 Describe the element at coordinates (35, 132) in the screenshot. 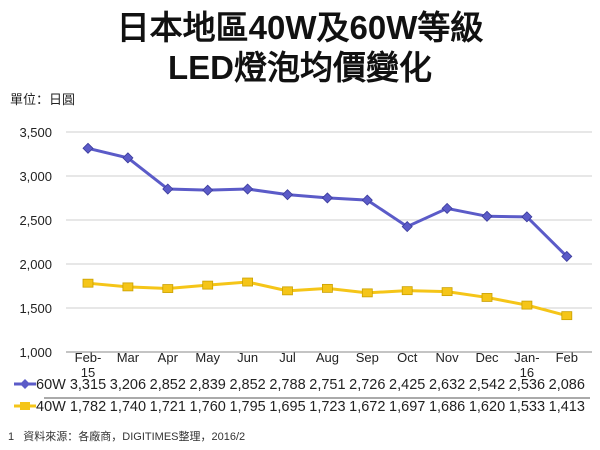

I see `y-tick-label: 3,500` at that location.